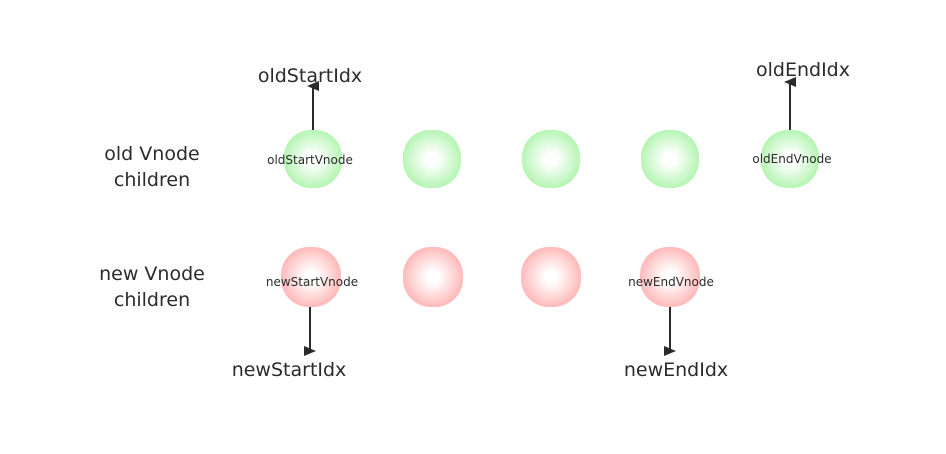 The width and height of the screenshot is (946, 454). I want to click on old-end-idx-label: oldEndIdx, so click(803, 70).